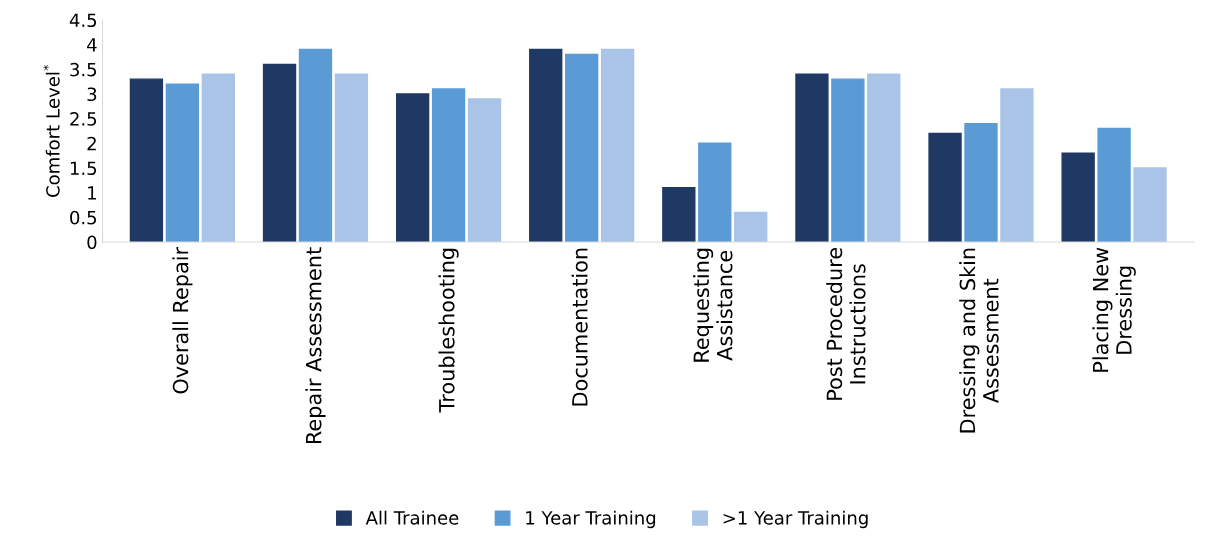  Describe the element at coordinates (92, 45) in the screenshot. I see `y-tick-label: 4` at that location.